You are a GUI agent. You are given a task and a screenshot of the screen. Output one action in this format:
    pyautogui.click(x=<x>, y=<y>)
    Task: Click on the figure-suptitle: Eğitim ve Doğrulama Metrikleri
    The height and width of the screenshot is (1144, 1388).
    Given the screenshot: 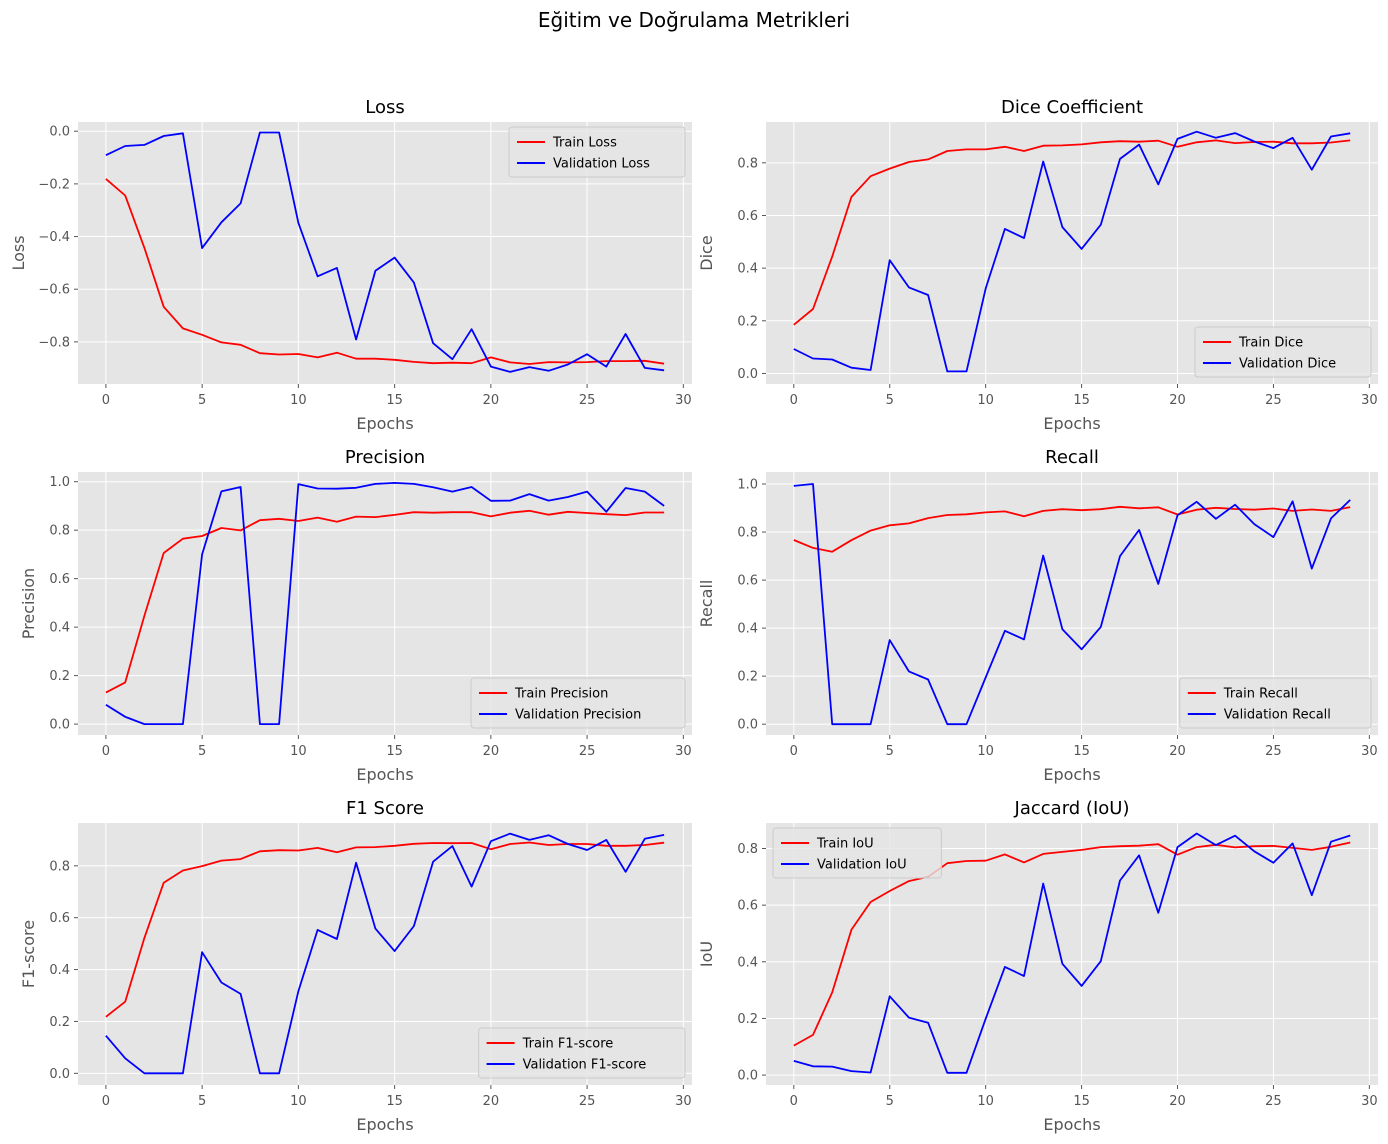 What is the action you would take?
    pyautogui.click(x=694, y=20)
    